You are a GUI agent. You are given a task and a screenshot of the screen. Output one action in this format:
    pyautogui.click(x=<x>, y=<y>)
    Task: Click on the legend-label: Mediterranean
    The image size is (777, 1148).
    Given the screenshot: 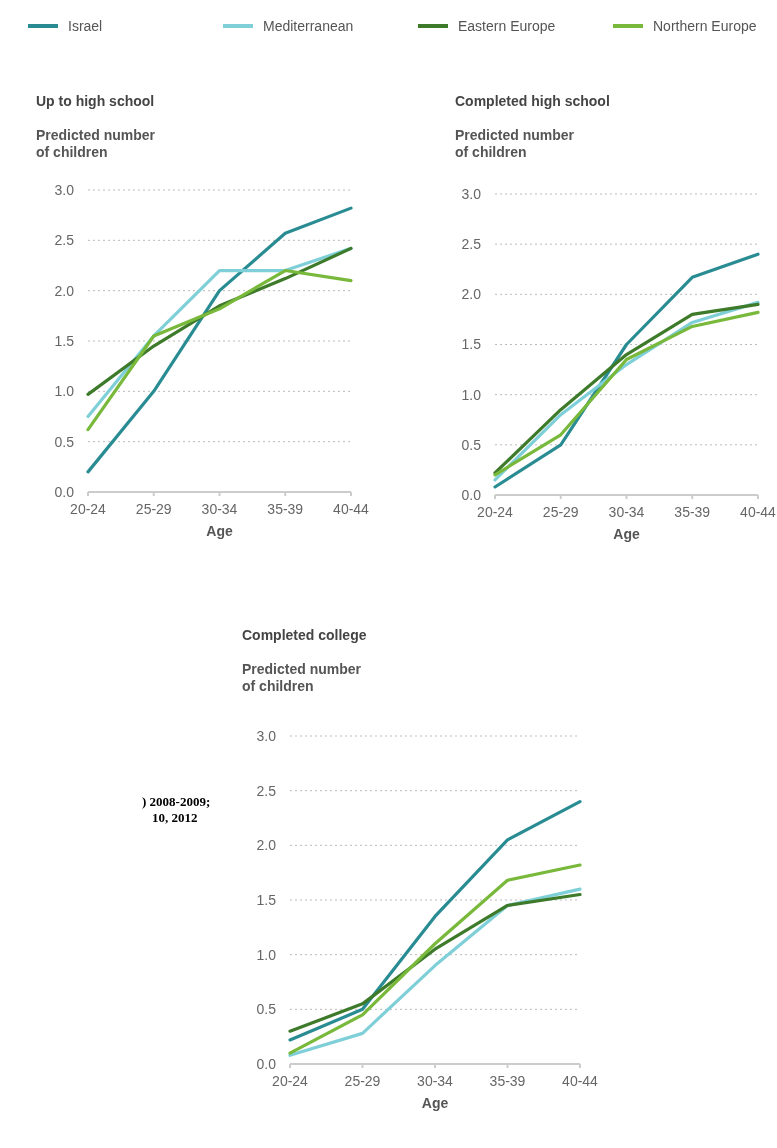 What is the action you would take?
    pyautogui.click(x=308, y=25)
    